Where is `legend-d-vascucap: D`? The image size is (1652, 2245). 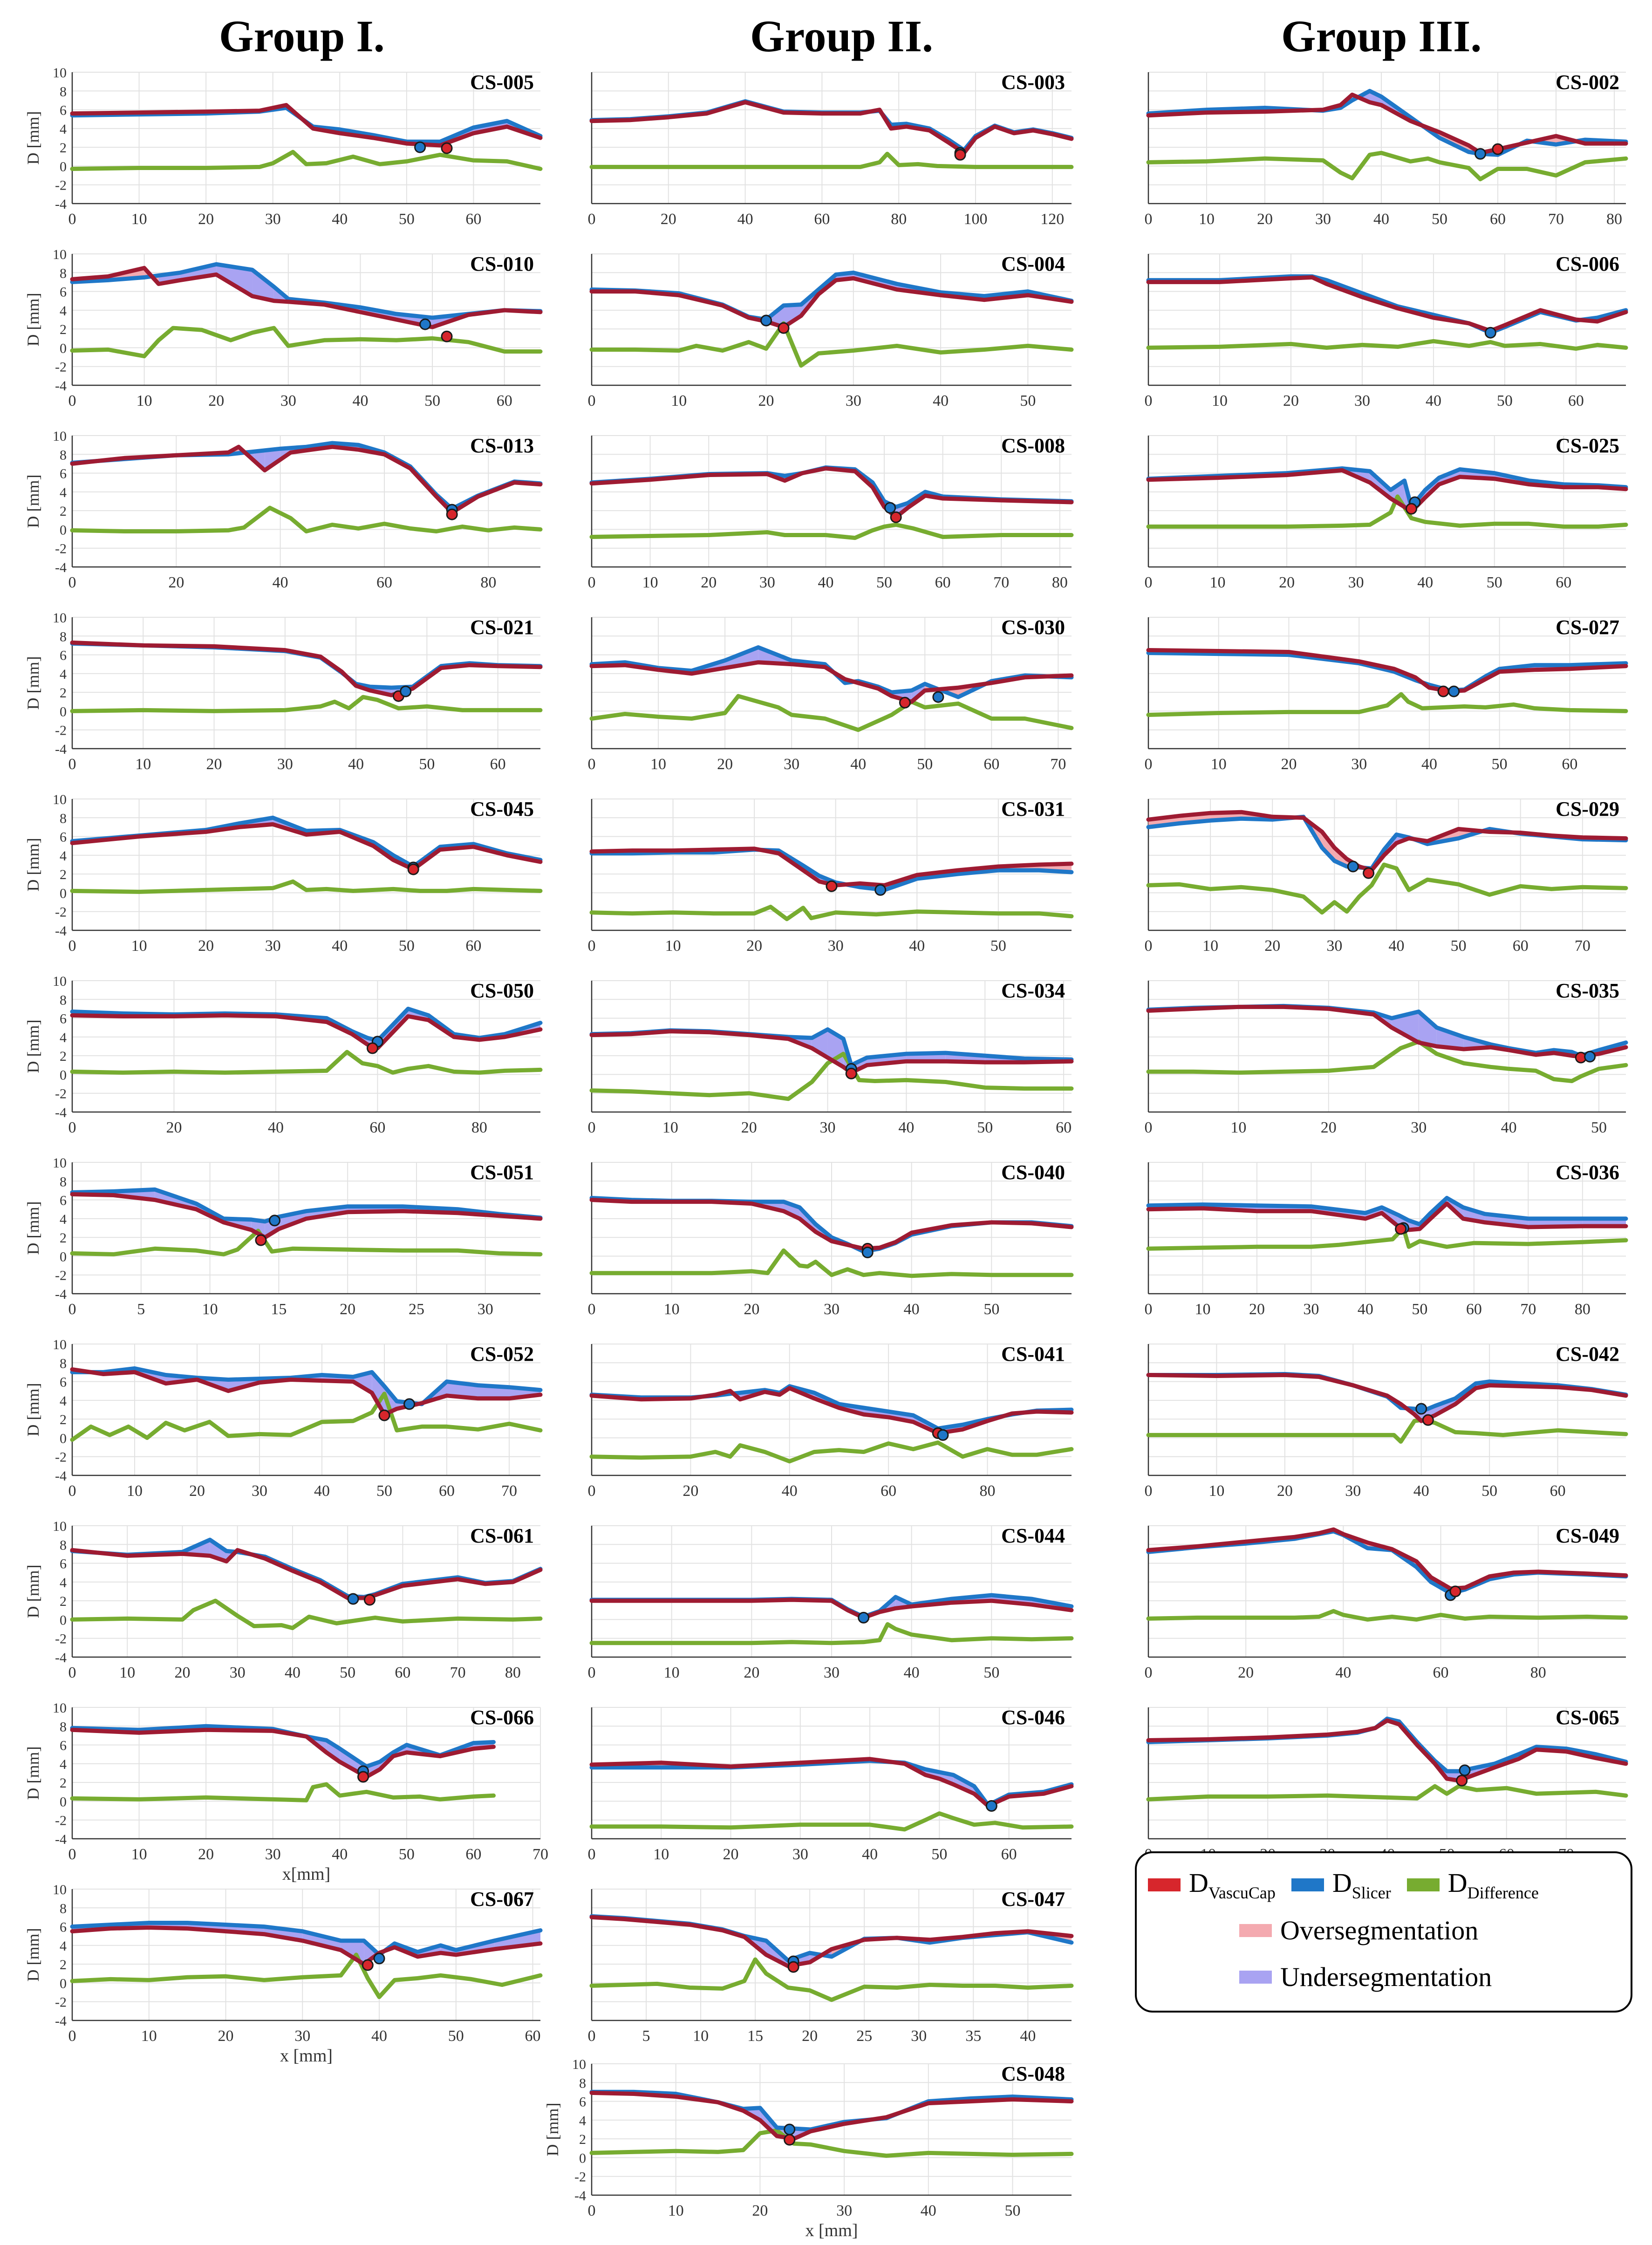 legend-d-vascucap: D is located at coordinates (1198, 1883).